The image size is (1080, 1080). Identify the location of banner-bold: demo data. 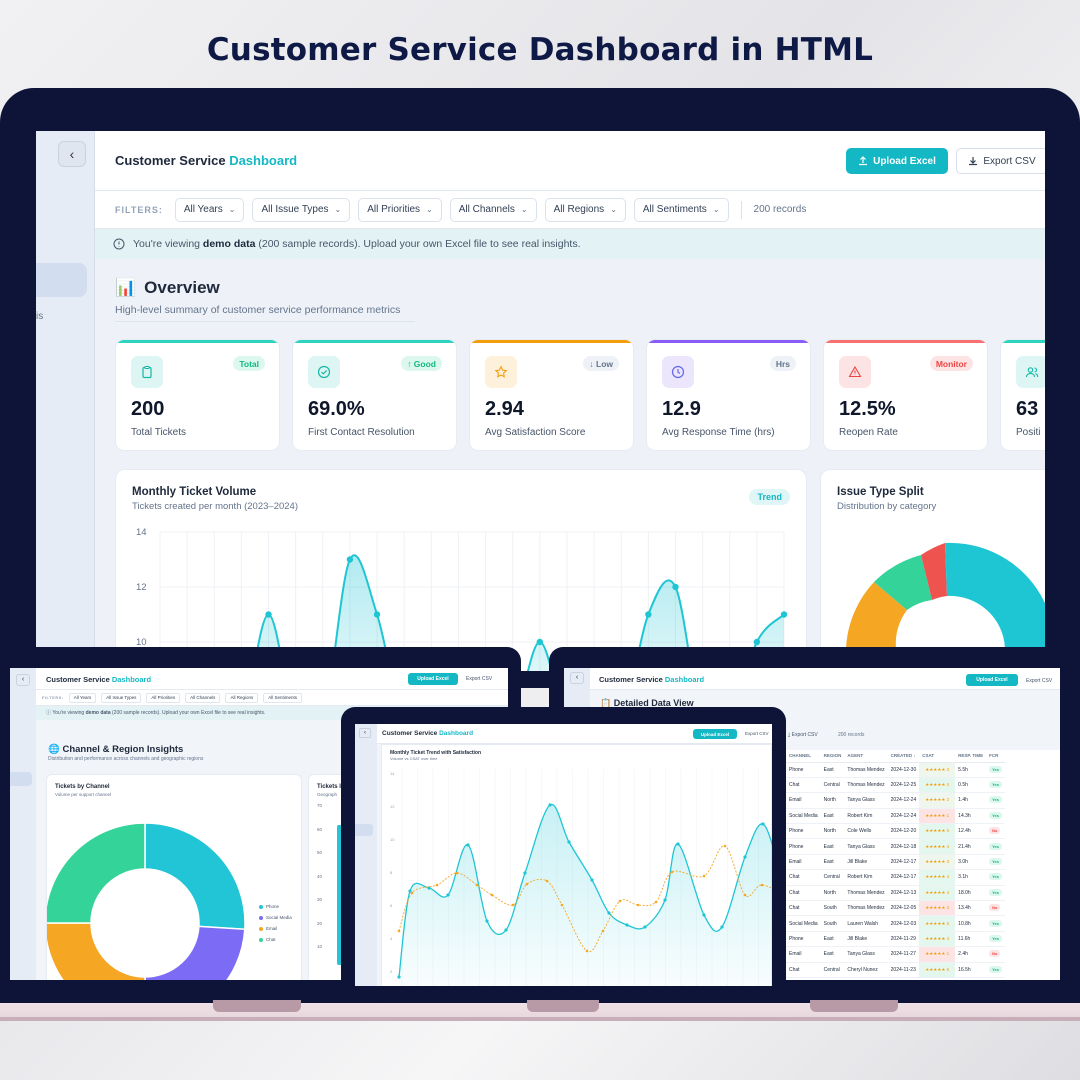
(229, 244).